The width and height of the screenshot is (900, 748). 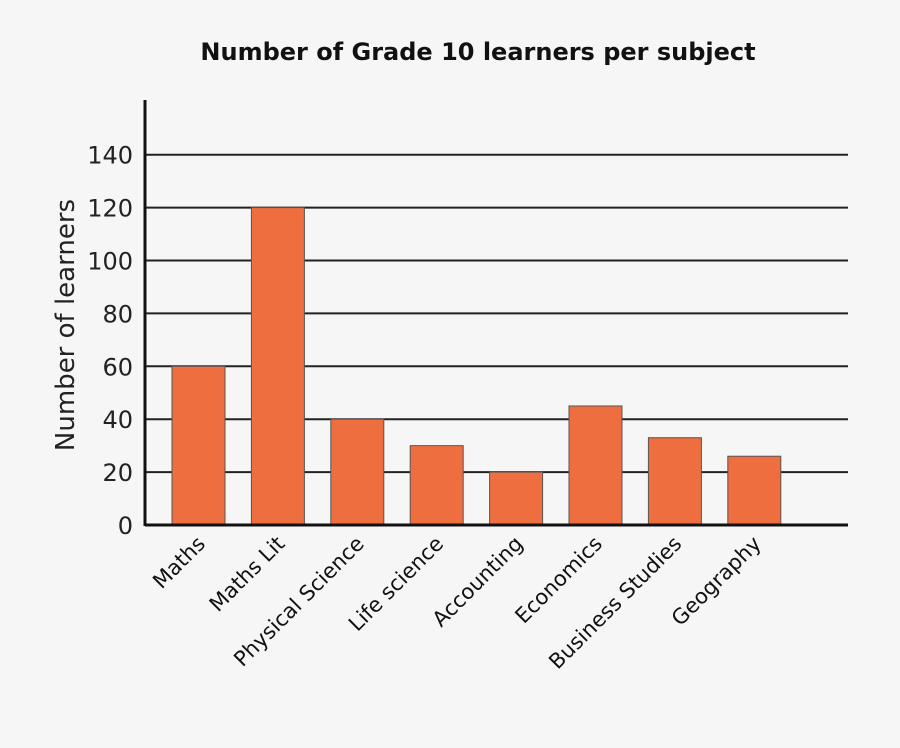 I want to click on x-tick-label: Physical Science, so click(x=299, y=602).